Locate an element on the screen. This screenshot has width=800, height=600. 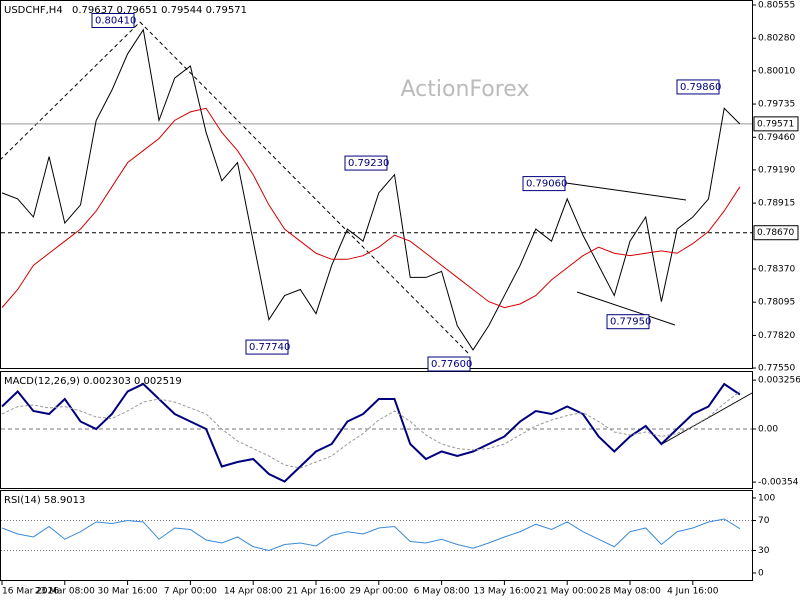
annotation-label: 0.79860 is located at coordinates (700, 87).